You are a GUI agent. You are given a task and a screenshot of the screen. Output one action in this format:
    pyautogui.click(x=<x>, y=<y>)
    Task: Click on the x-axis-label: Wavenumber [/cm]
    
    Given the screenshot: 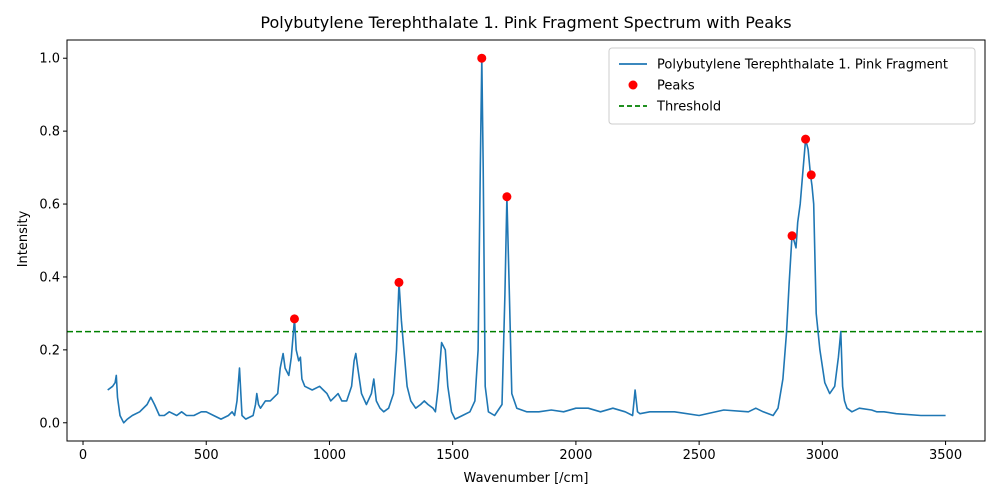 What is the action you would take?
    pyautogui.click(x=526, y=478)
    